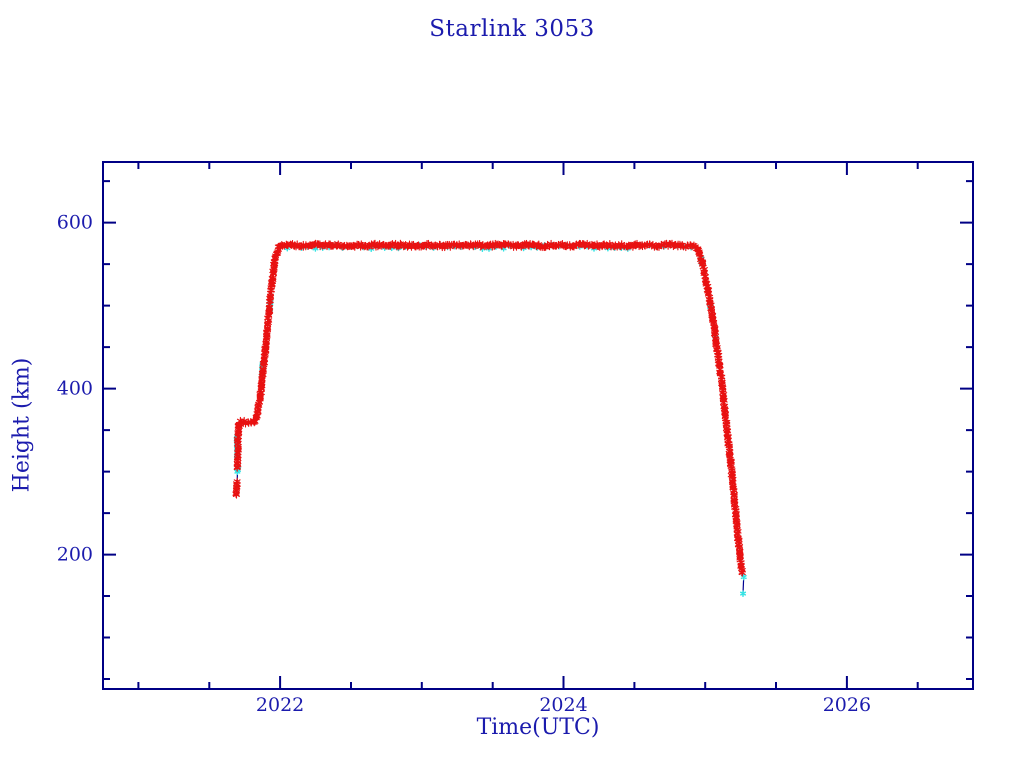  What do you see at coordinates (75, 555) in the screenshot?
I see `y-tick-label: 200` at bounding box center [75, 555].